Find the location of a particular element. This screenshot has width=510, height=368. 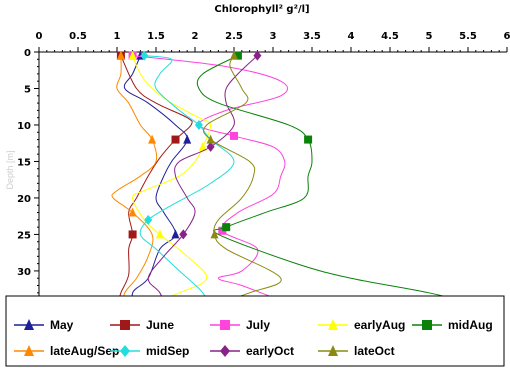

x-tick-label: 1 is located at coordinates (117, 36).